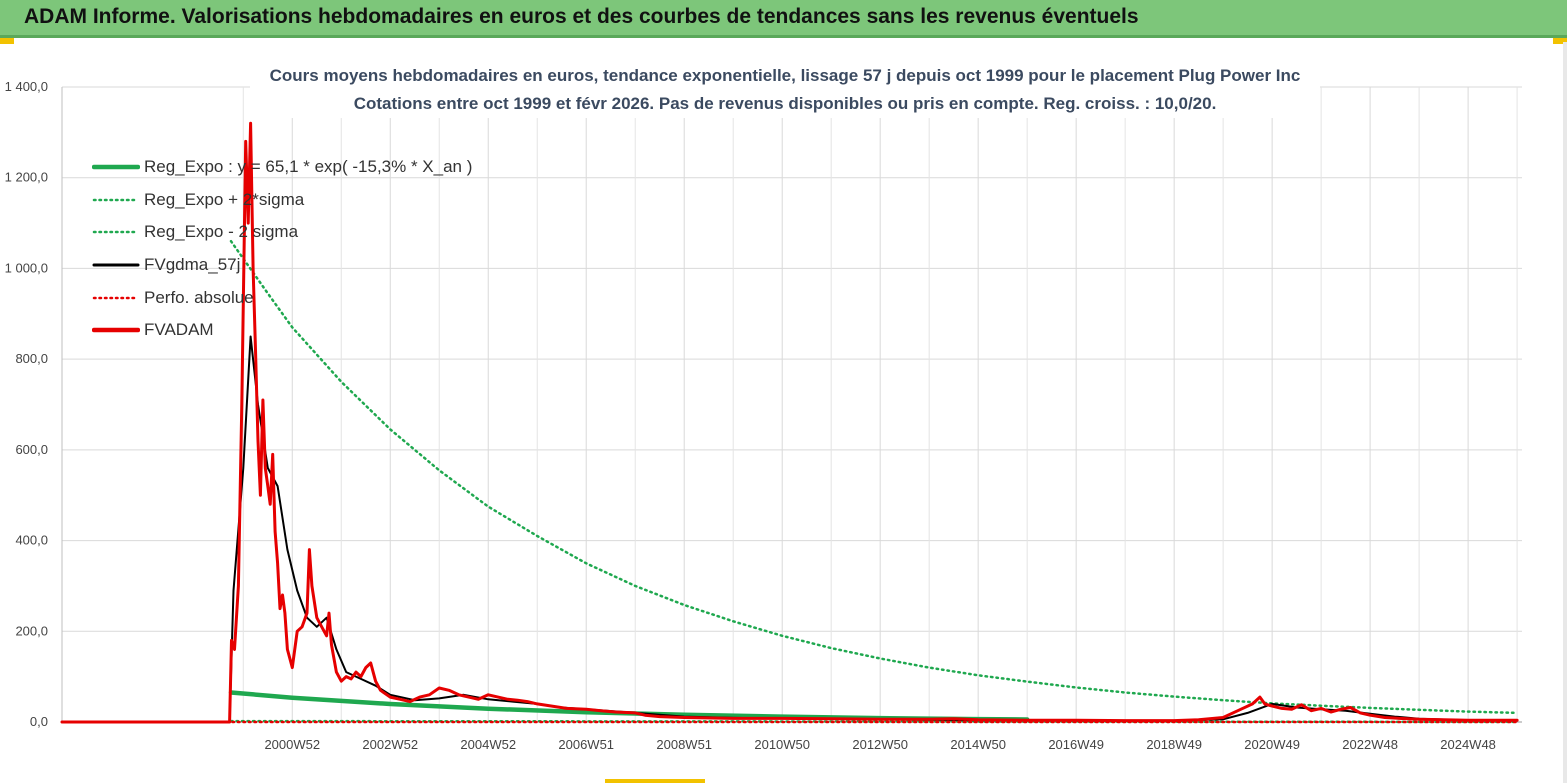 The width and height of the screenshot is (1567, 783). I want to click on legend-label: Perfo. absolue, so click(199, 297).